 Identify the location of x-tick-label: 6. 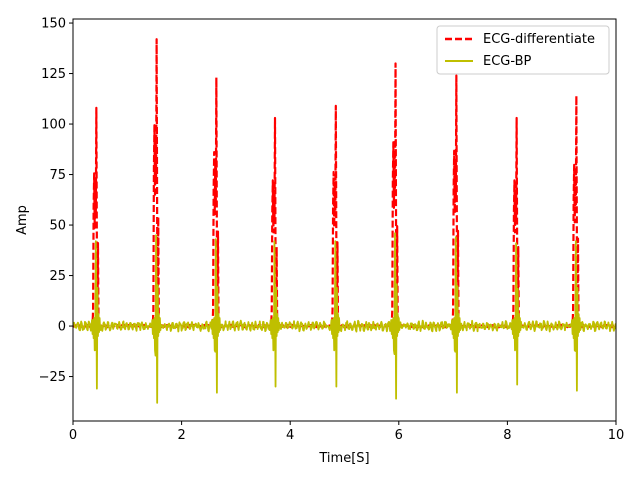
(399, 435).